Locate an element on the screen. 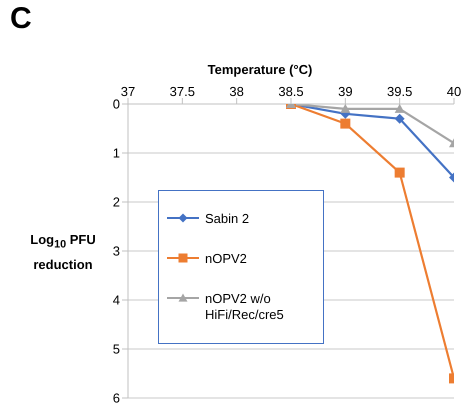  y-tick-label: 2 is located at coordinates (116, 202).